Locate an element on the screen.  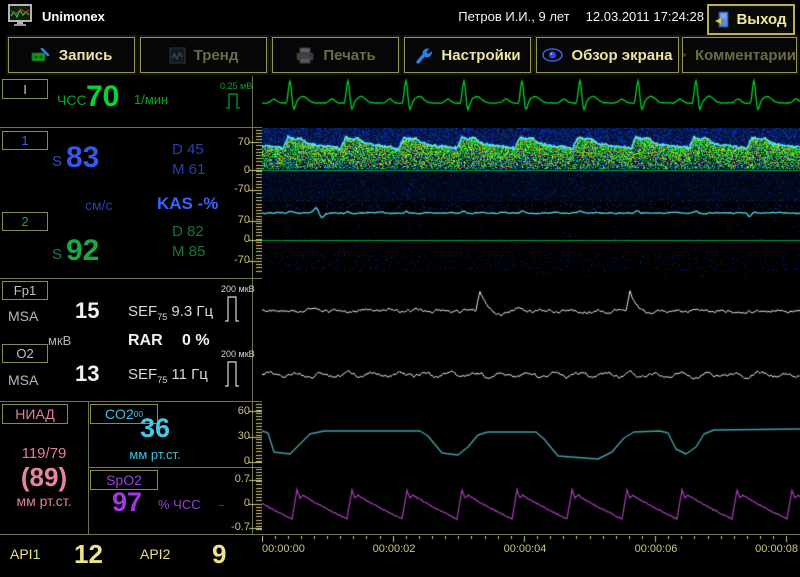
co2-value: 36 is located at coordinates (155, 428).